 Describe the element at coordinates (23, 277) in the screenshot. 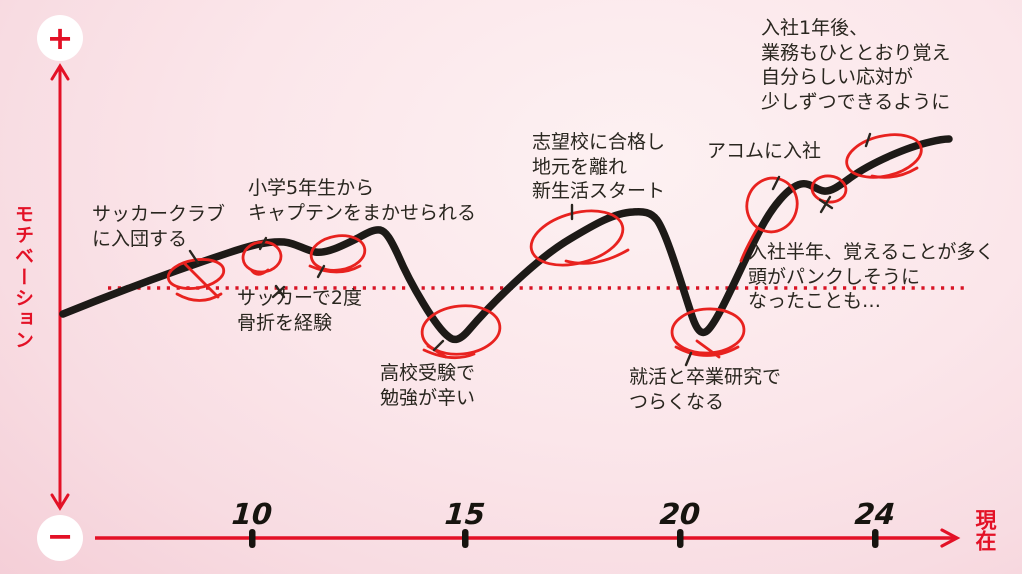

I see `y-axis-label: モチベーション` at that location.